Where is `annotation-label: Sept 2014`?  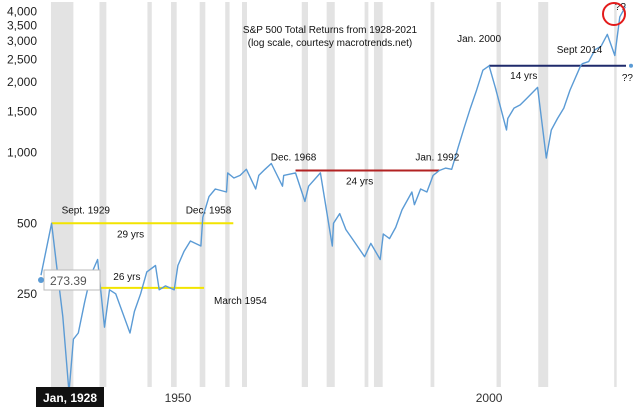
annotation-label: Sept 2014 is located at coordinates (580, 50).